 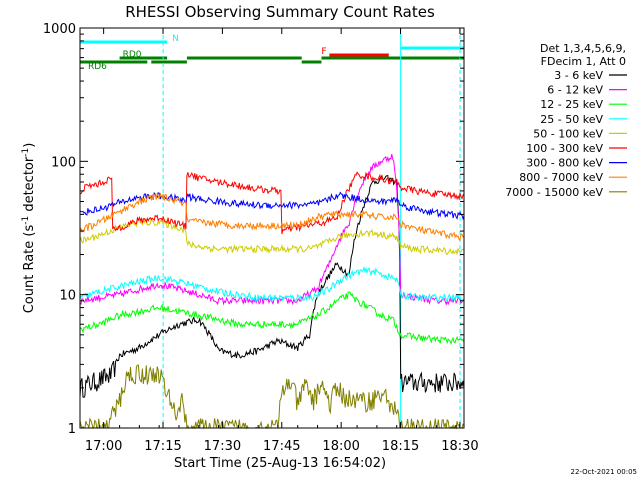 I want to click on y-tick-label-0: 1, so click(x=72, y=429).